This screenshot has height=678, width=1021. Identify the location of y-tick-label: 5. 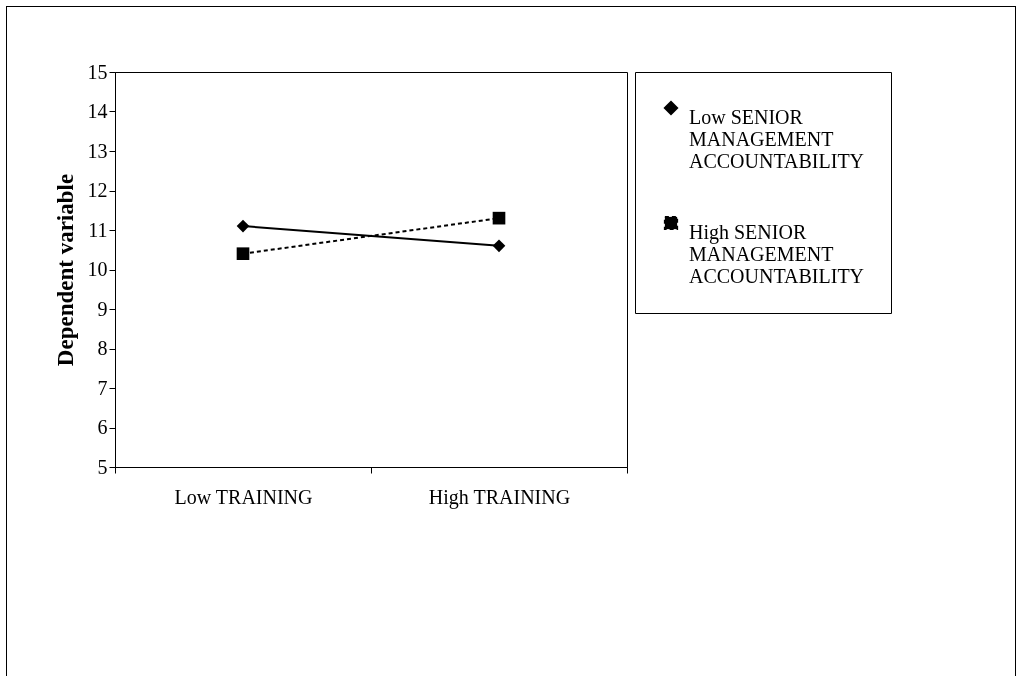
(102, 466).